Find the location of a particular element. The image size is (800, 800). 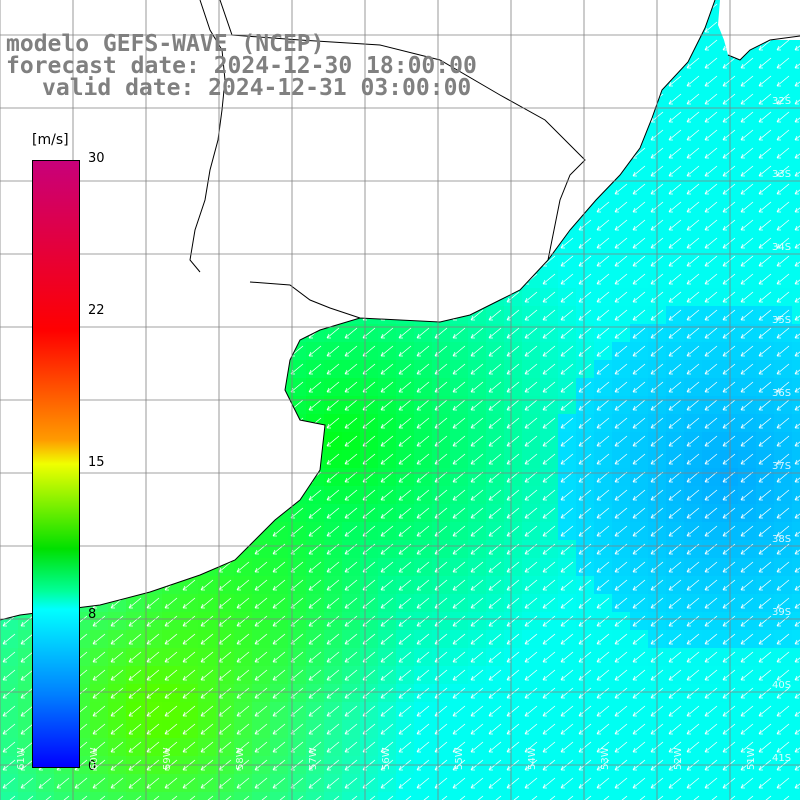

forecast-date: forecast date: 2024-12-30 18:00:00 is located at coordinates (241, 66).